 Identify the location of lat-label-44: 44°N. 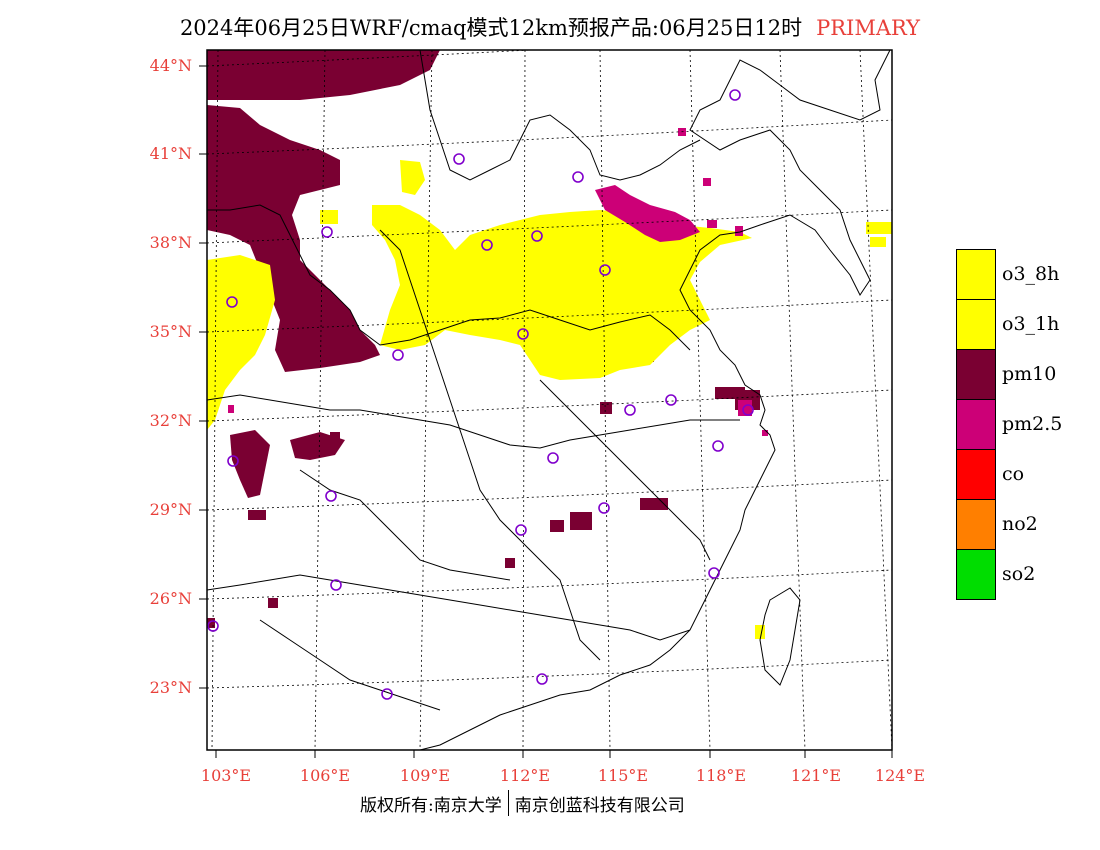
(170, 65).